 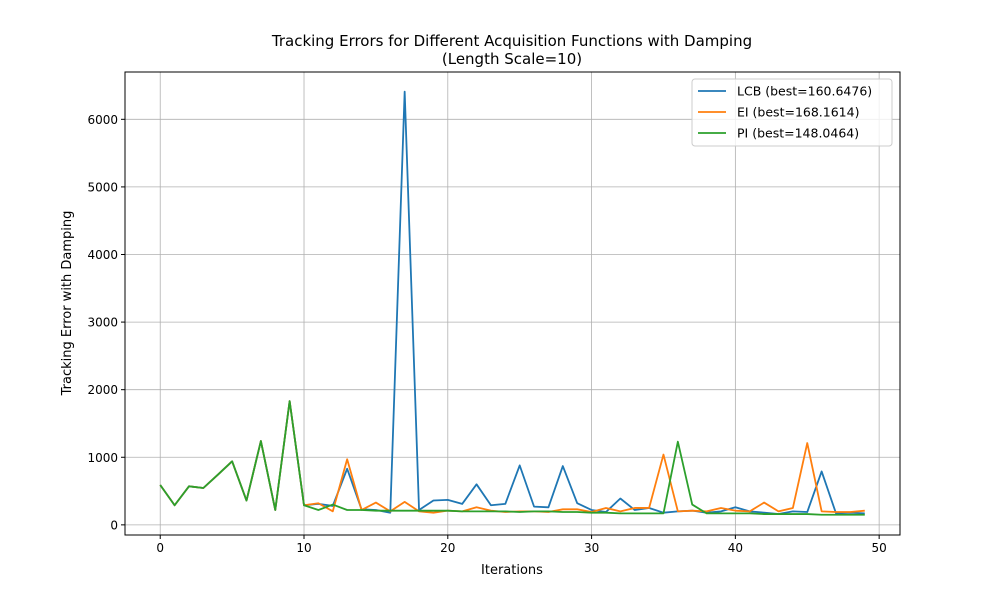 I want to click on y-tick-label: 3000, so click(x=102, y=323).